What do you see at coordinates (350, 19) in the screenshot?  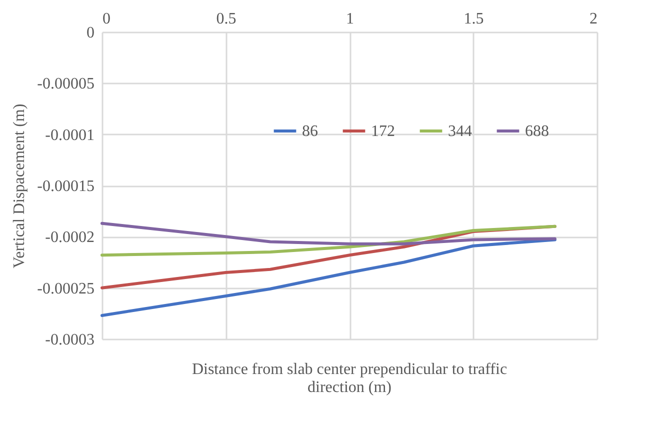 I see `x-tick-label: 1` at bounding box center [350, 19].